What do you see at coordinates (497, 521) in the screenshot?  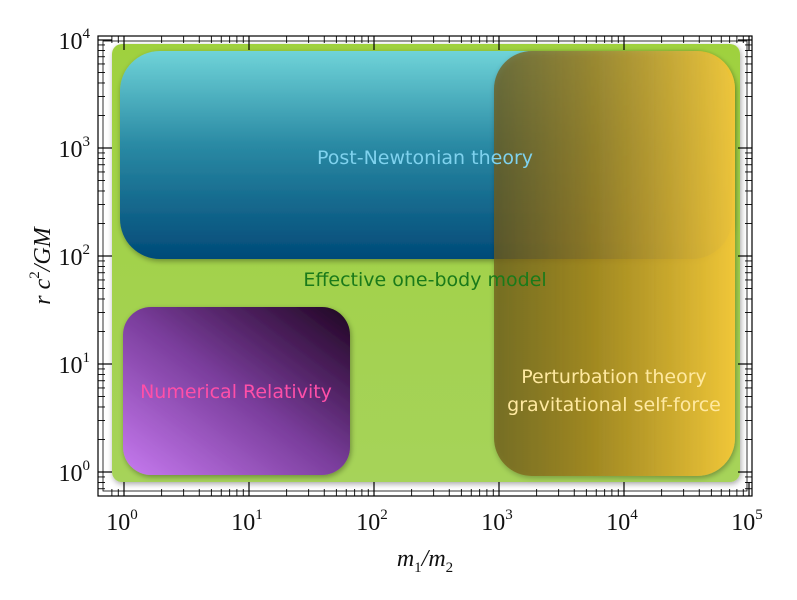 I see `x-tick-label: 10³` at bounding box center [497, 521].